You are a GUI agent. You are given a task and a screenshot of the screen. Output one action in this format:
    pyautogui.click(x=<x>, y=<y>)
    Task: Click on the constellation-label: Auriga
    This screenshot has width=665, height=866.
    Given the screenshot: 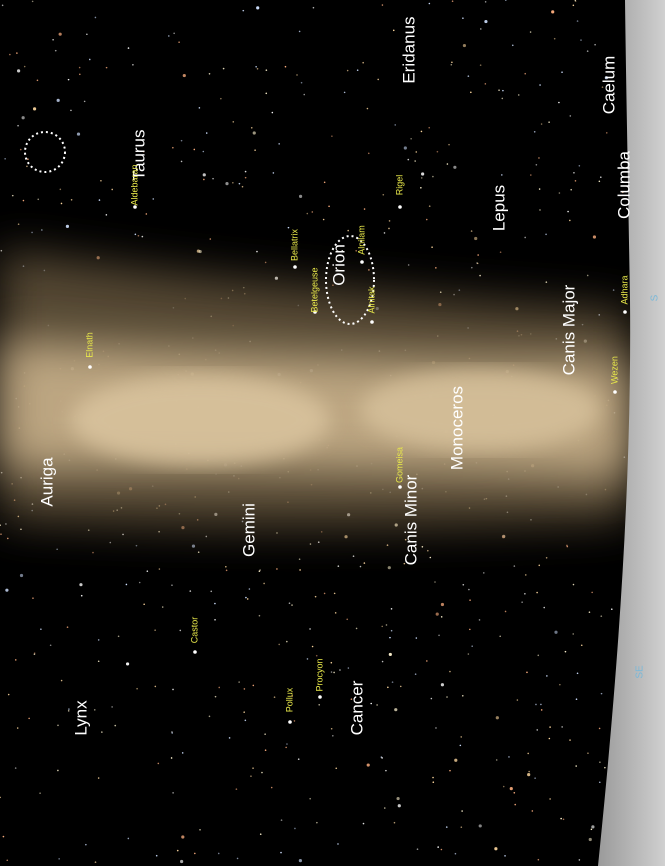 What is the action you would take?
    pyautogui.click(x=46, y=482)
    